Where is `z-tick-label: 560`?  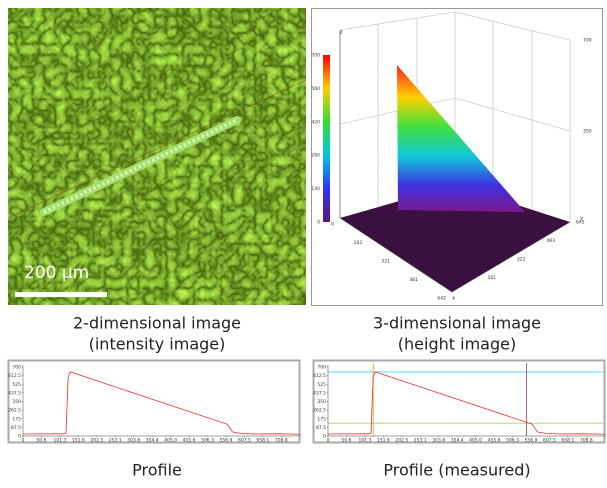
z-tick-label: 560 is located at coordinates (315, 89).